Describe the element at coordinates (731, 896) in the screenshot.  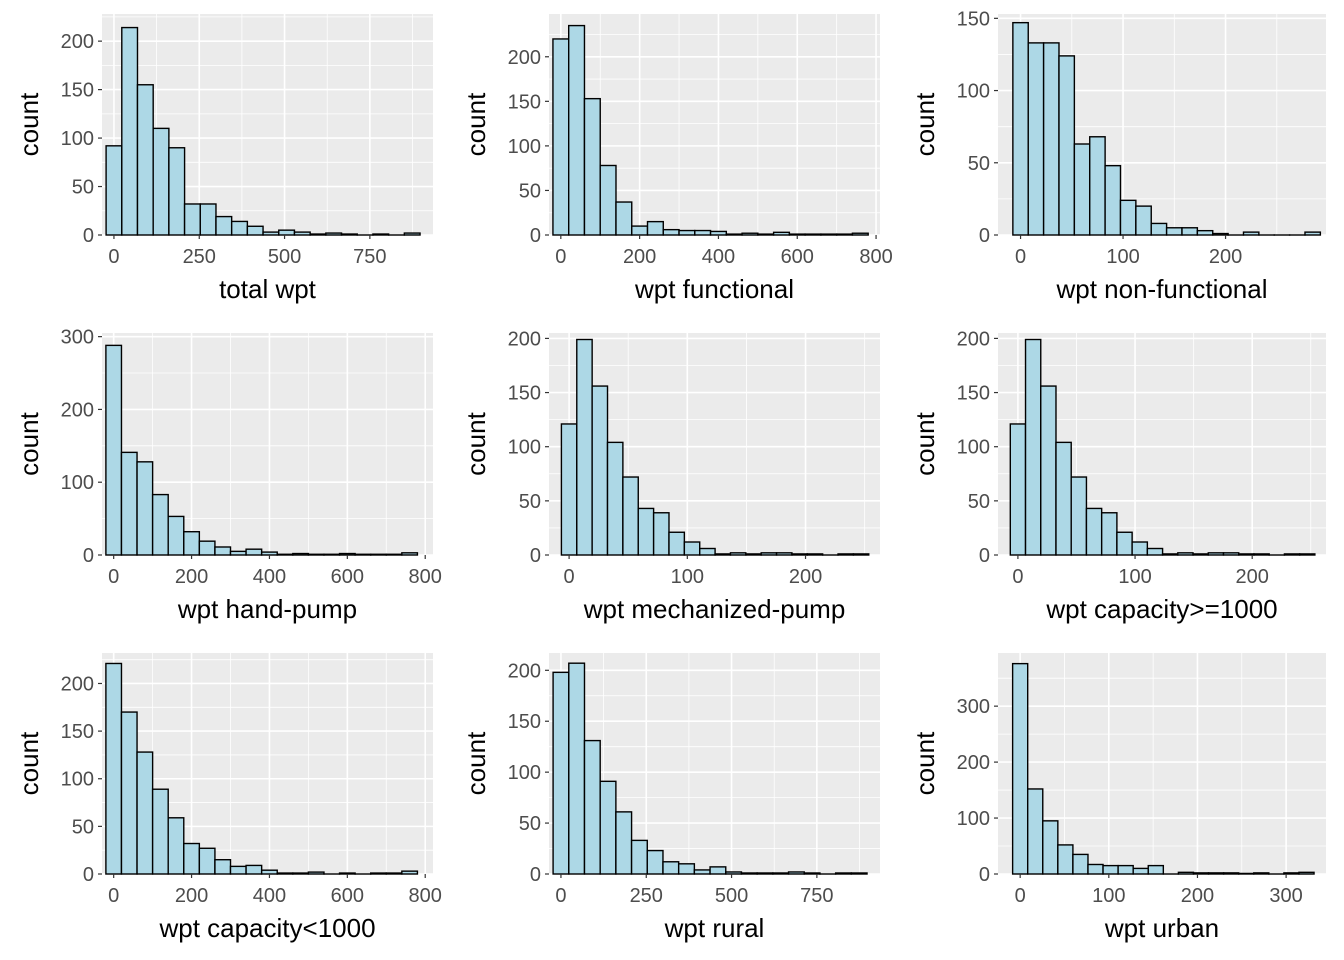
I see `x-tick-label: 500` at that location.